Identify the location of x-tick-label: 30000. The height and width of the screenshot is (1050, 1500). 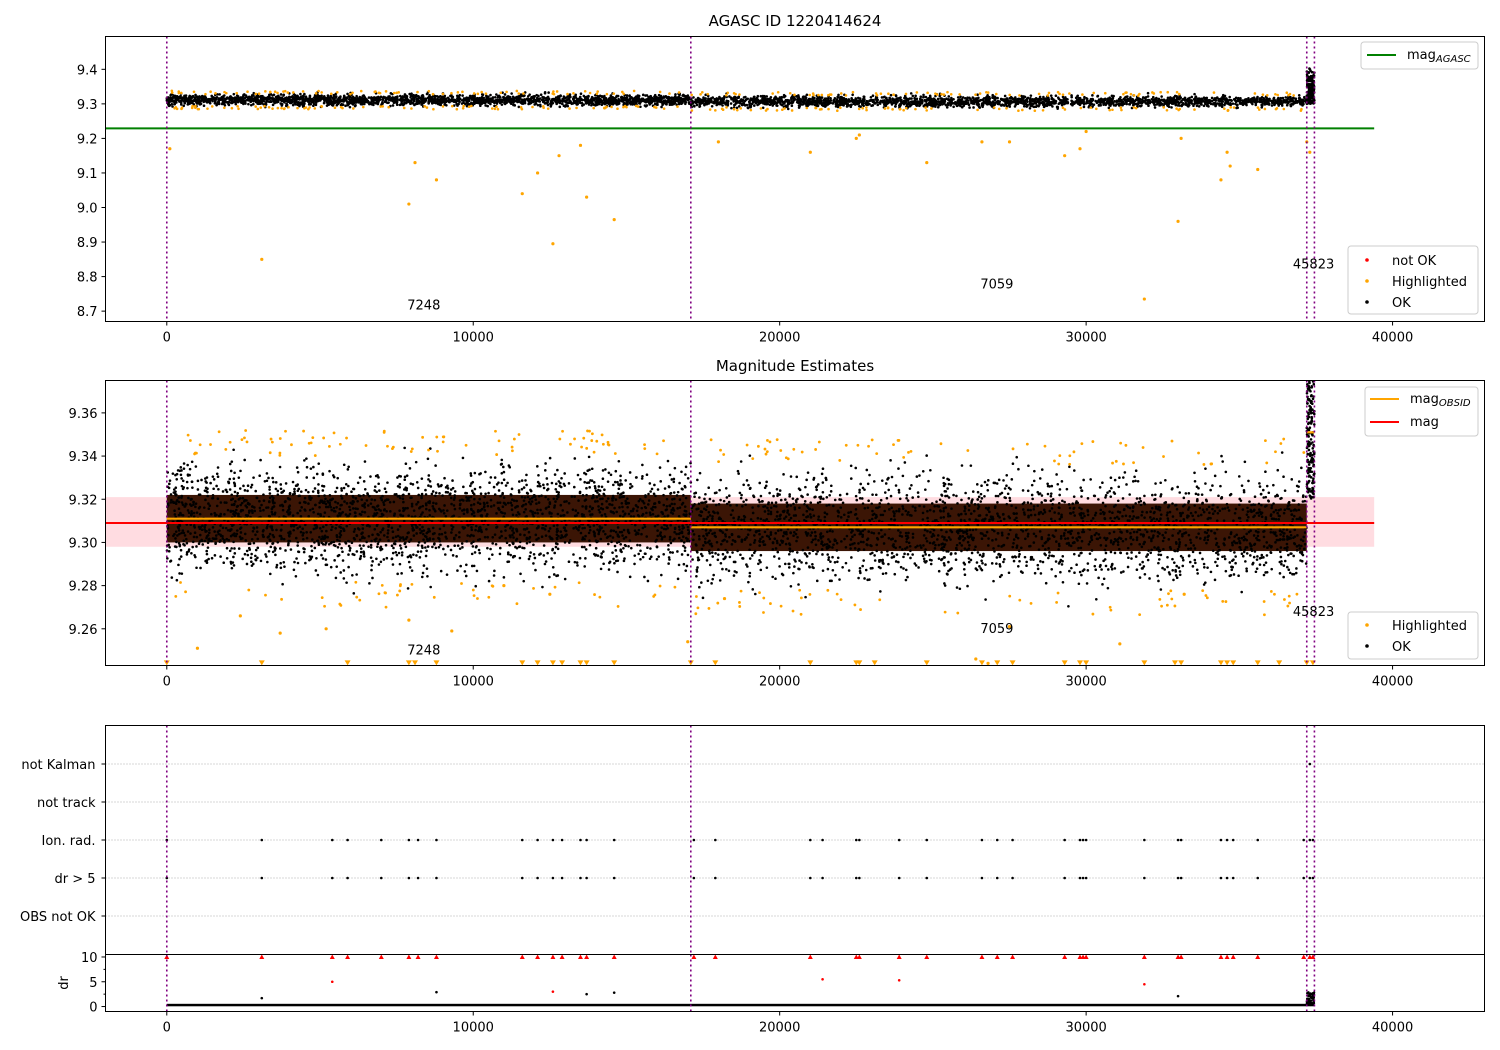
(1085, 682).